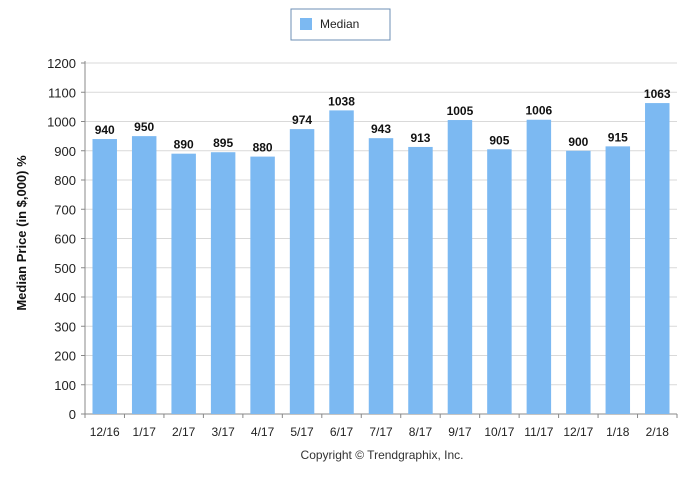 Image resolution: width=699 pixels, height=478 pixels. I want to click on bar-value-label: 940, so click(105, 130).